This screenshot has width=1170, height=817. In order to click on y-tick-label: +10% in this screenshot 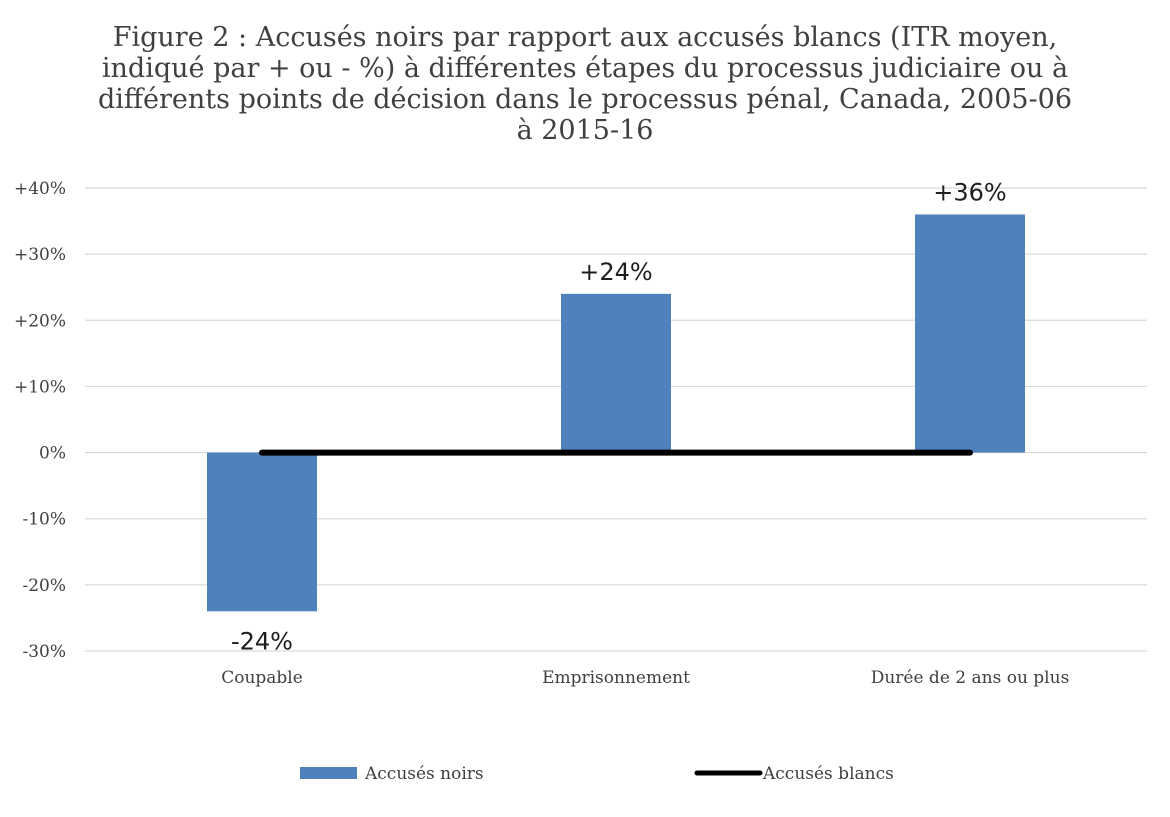, I will do `click(40, 387)`.